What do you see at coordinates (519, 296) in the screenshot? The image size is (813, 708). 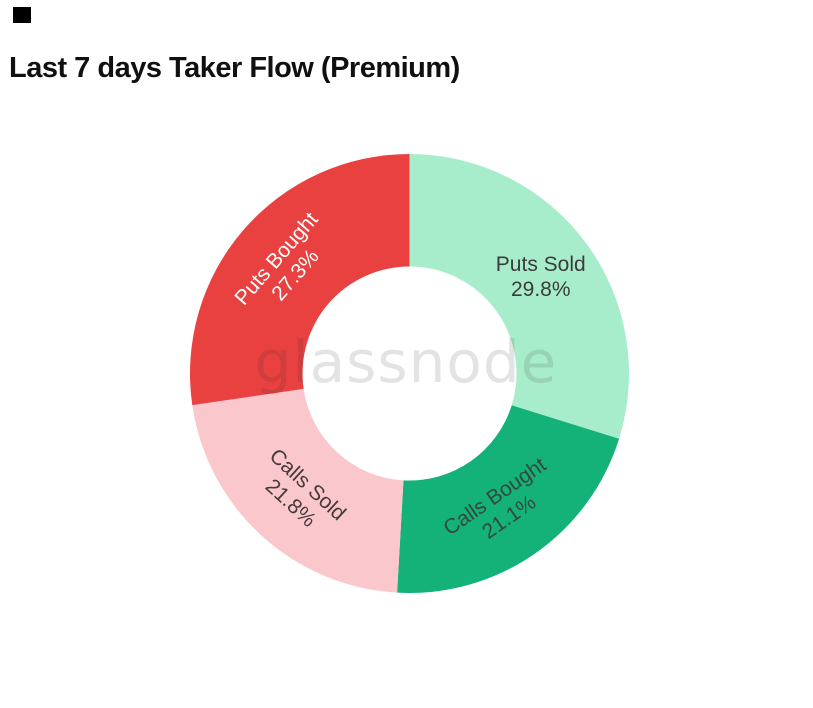 I see `slice-puts-sold` at bounding box center [519, 296].